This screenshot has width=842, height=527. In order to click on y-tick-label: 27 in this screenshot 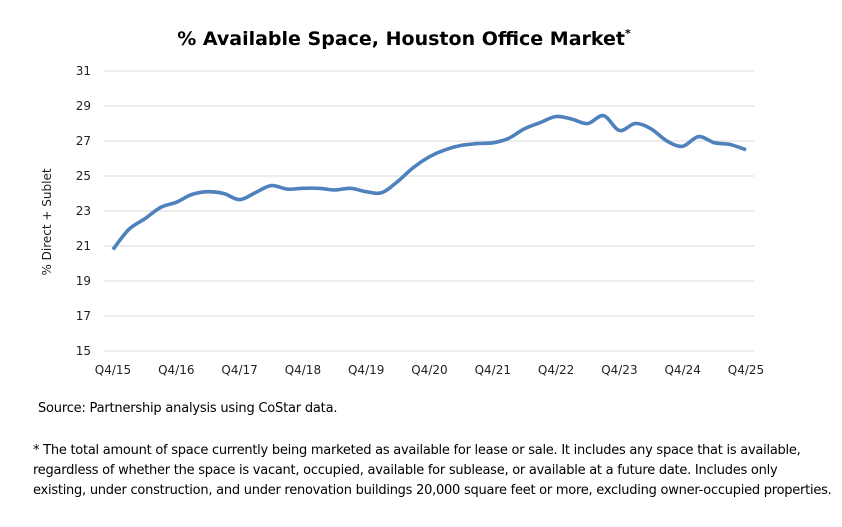, I will do `click(83, 141)`.